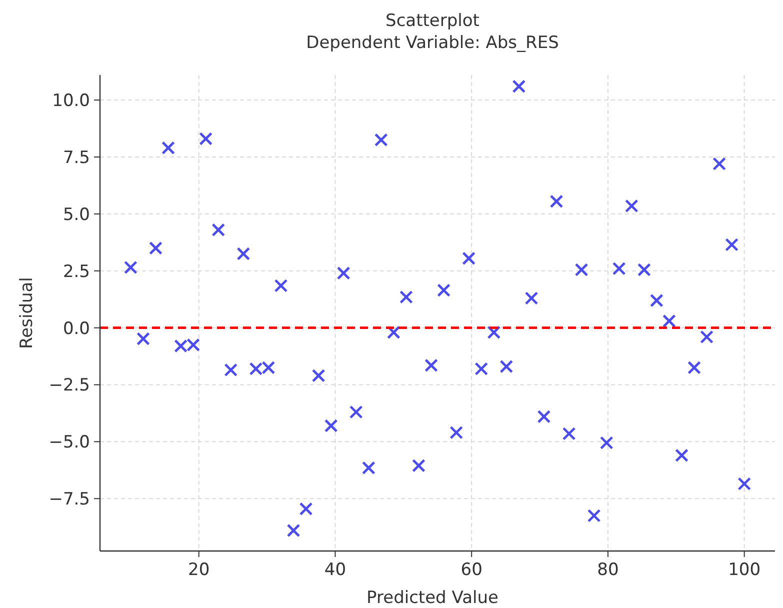  I want to click on x-tick-label: 40, so click(335, 570).